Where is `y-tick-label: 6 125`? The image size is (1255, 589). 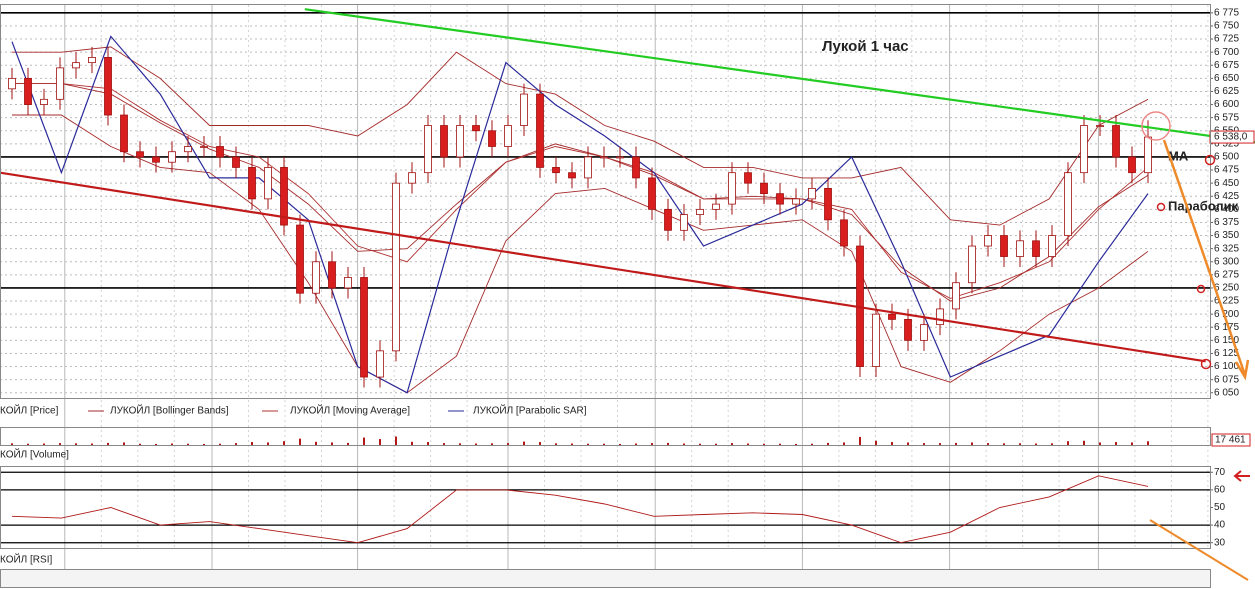
y-tick-label: 6 125 is located at coordinates (1226, 353).